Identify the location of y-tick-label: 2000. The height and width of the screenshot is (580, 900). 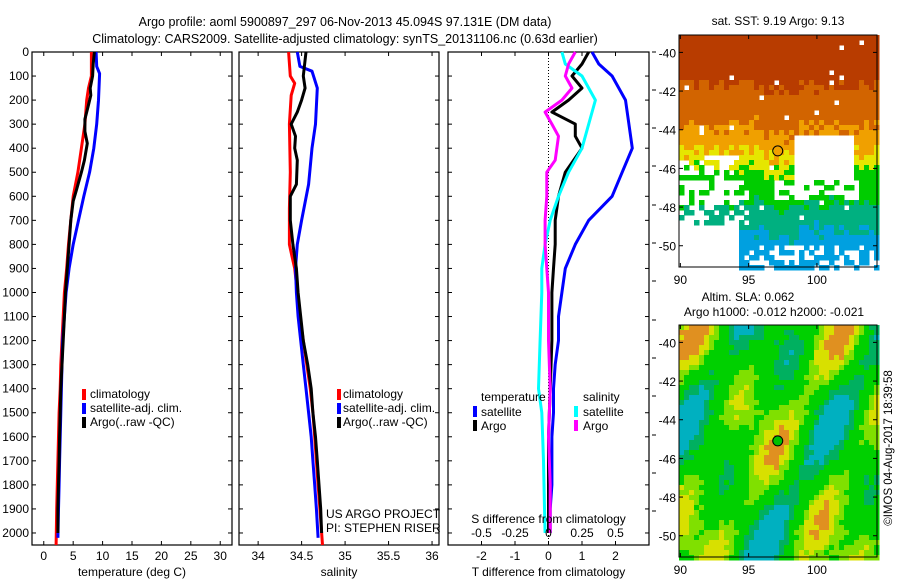
(15, 533).